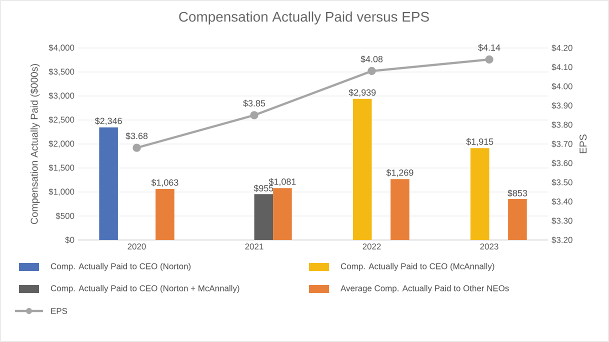 This screenshot has width=609, height=342. What do you see at coordinates (417, 267) in the screenshot?
I see `legend-label: Comp. Actually Paid to CEO (McAnnally)` at bounding box center [417, 267].